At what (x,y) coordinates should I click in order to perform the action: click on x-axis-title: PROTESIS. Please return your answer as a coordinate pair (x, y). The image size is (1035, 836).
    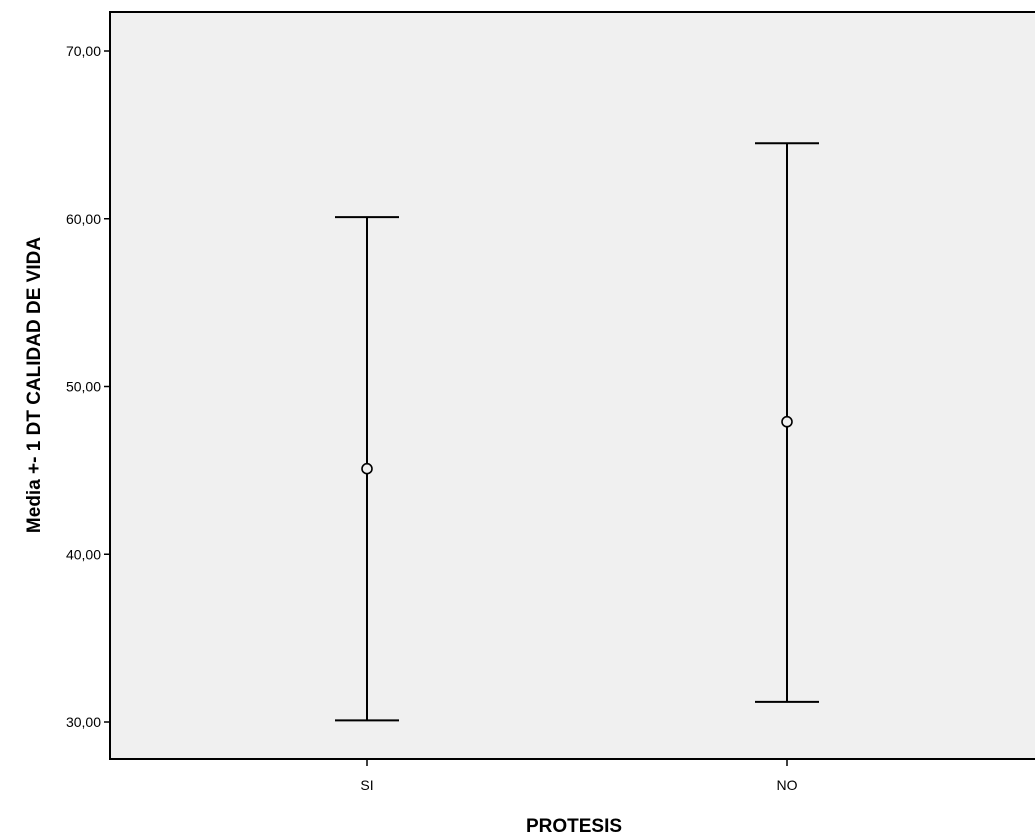
    Looking at the image, I should click on (574, 826).